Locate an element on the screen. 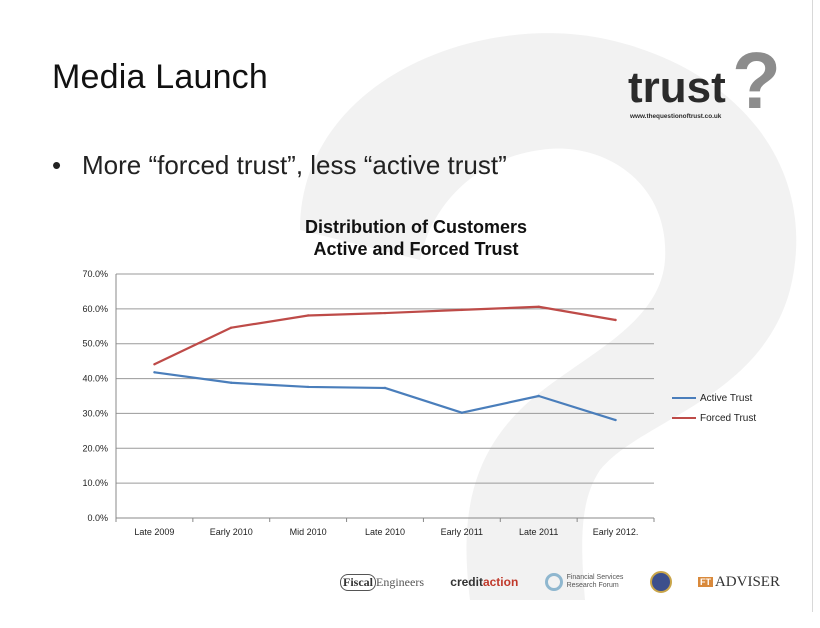 Image resolution: width=820 pixels, height=628 pixels. ifp-seal-icon is located at coordinates (660, 582).